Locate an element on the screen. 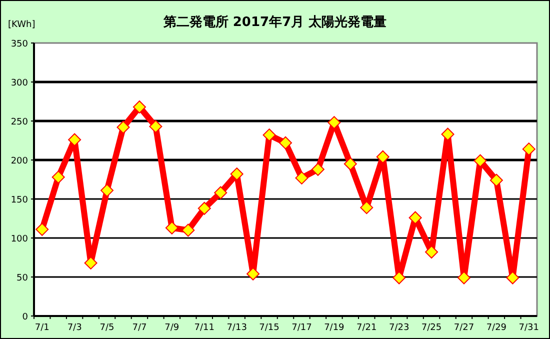 The image size is (550, 339). x-tick-label: 7/9 is located at coordinates (172, 328).